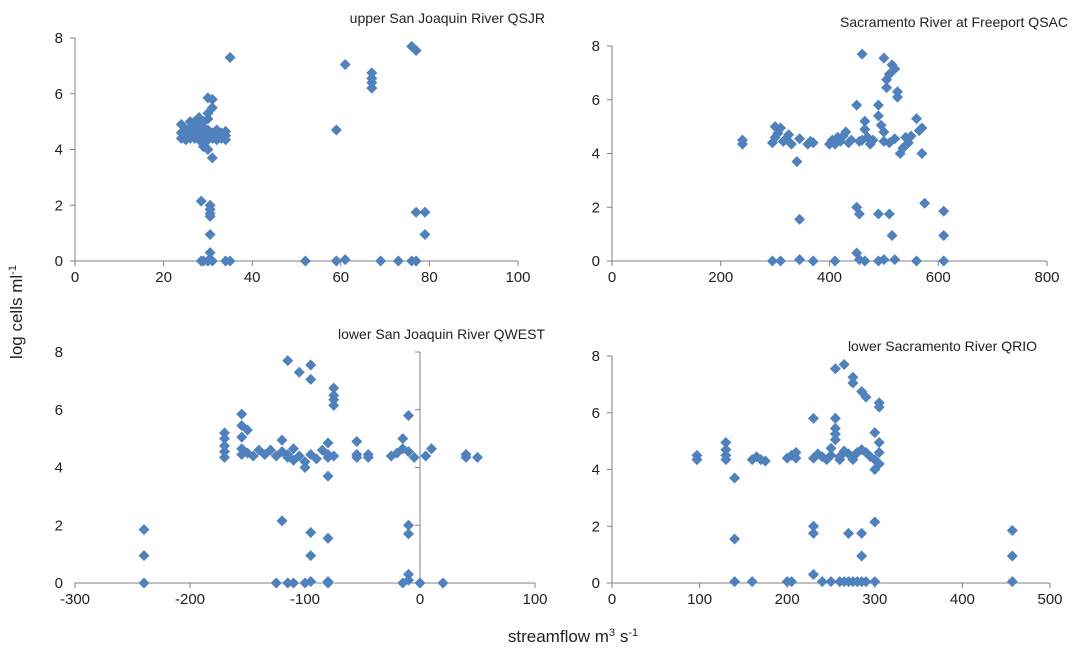 The image size is (1073, 648). Describe the element at coordinates (163, 277) in the screenshot. I see `x-tick-label: 20` at that location.